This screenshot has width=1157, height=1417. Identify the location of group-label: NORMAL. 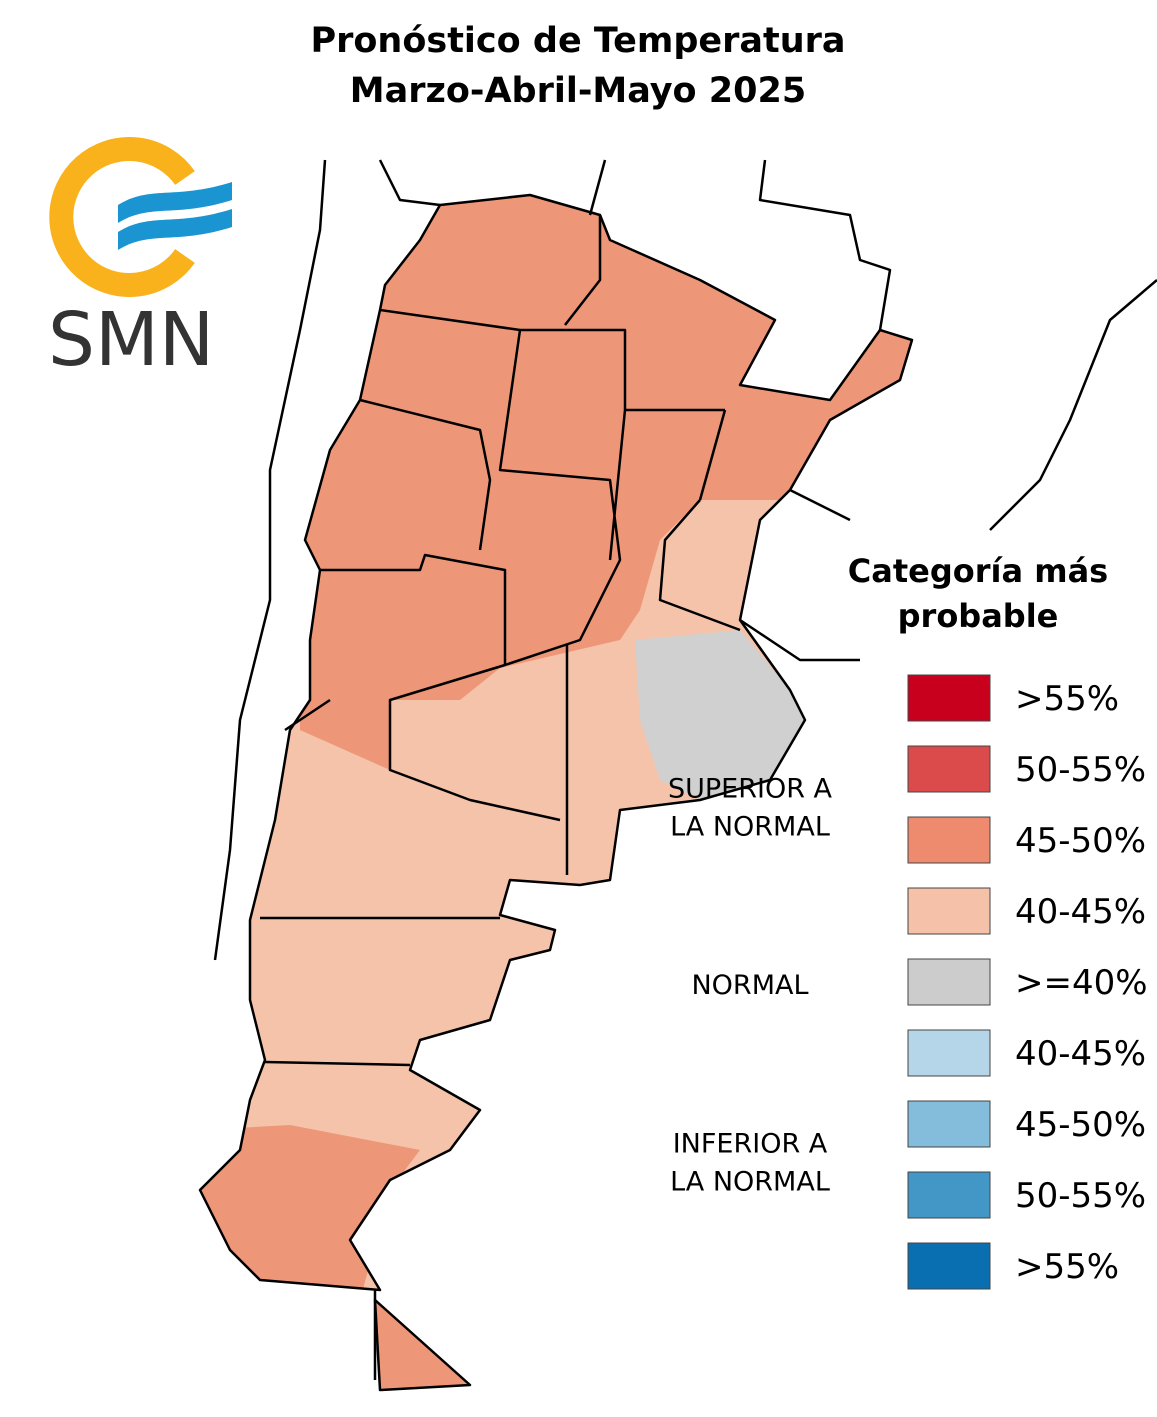
(749, 985).